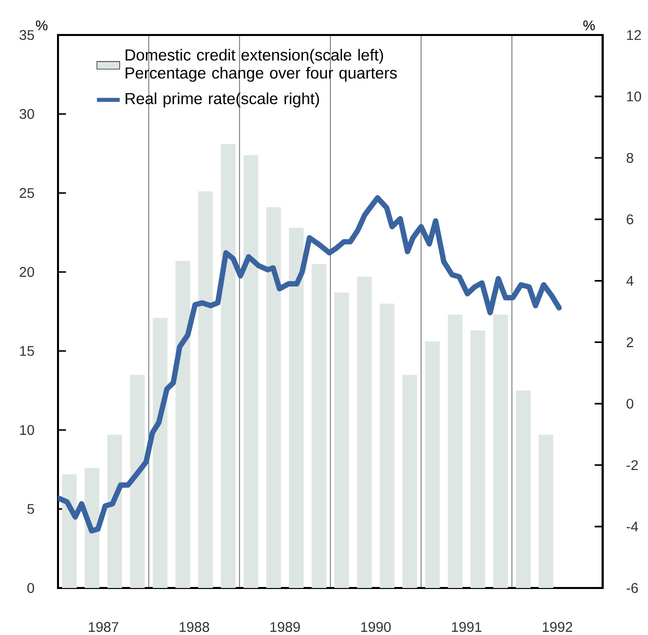 The image size is (648, 635). What do you see at coordinates (630, 403) in the screenshot?
I see `y2-tick-label: 0` at bounding box center [630, 403].